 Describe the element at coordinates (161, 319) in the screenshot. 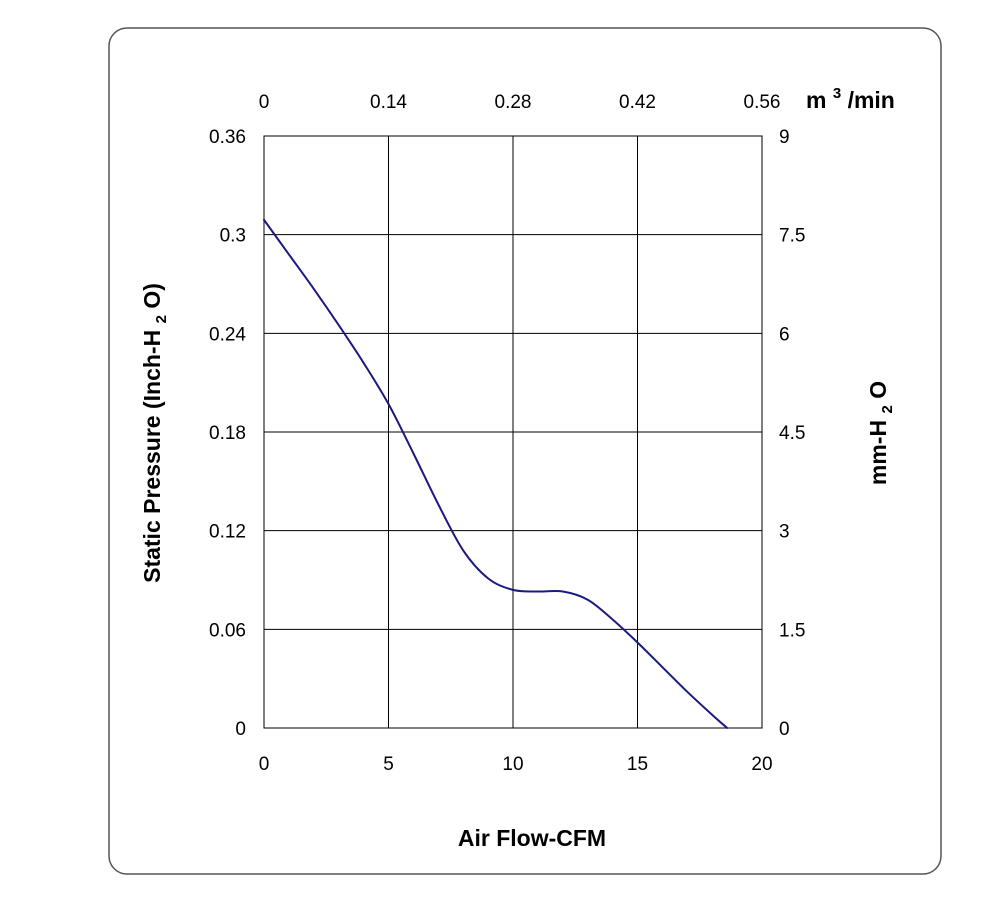

I see `y-left-title-subscript: 2` at that location.